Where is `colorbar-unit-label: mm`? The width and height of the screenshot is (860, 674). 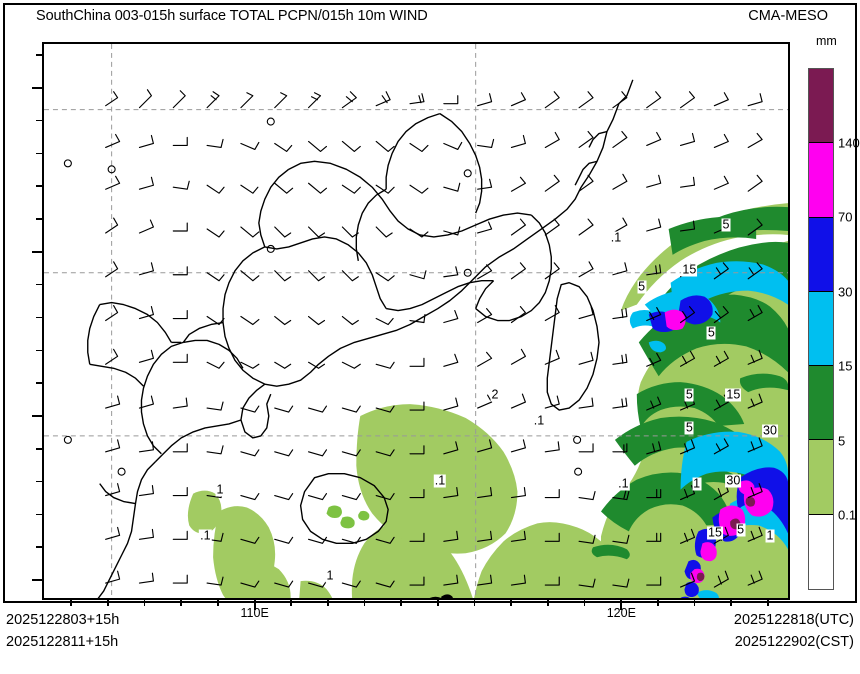 colorbar-unit-label: mm is located at coordinates (826, 41).